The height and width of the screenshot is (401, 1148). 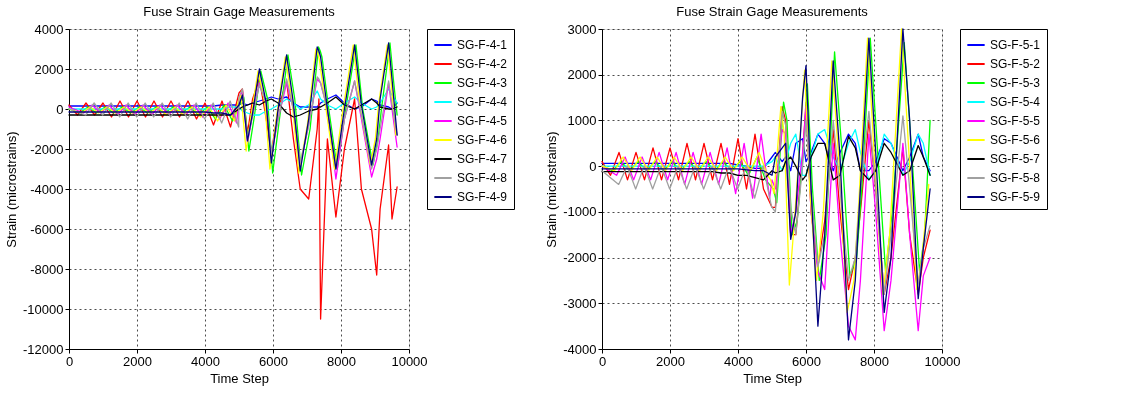 What do you see at coordinates (1015, 178) in the screenshot?
I see `legend-label: SG-F-5-8` at bounding box center [1015, 178].